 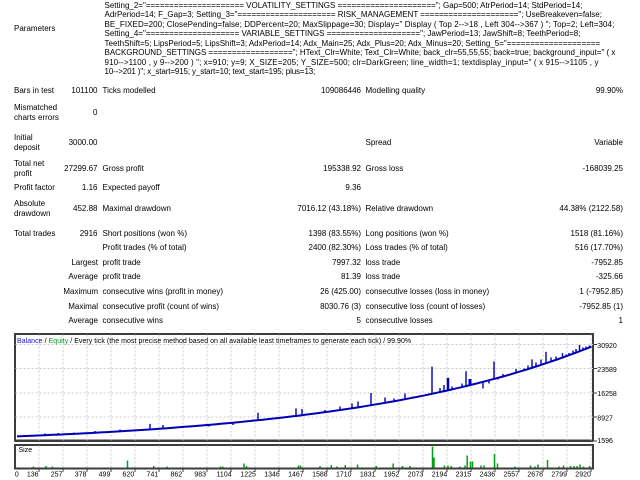 What do you see at coordinates (416, 475) in the screenshot?
I see `svg-text: 2073` at bounding box center [416, 475].